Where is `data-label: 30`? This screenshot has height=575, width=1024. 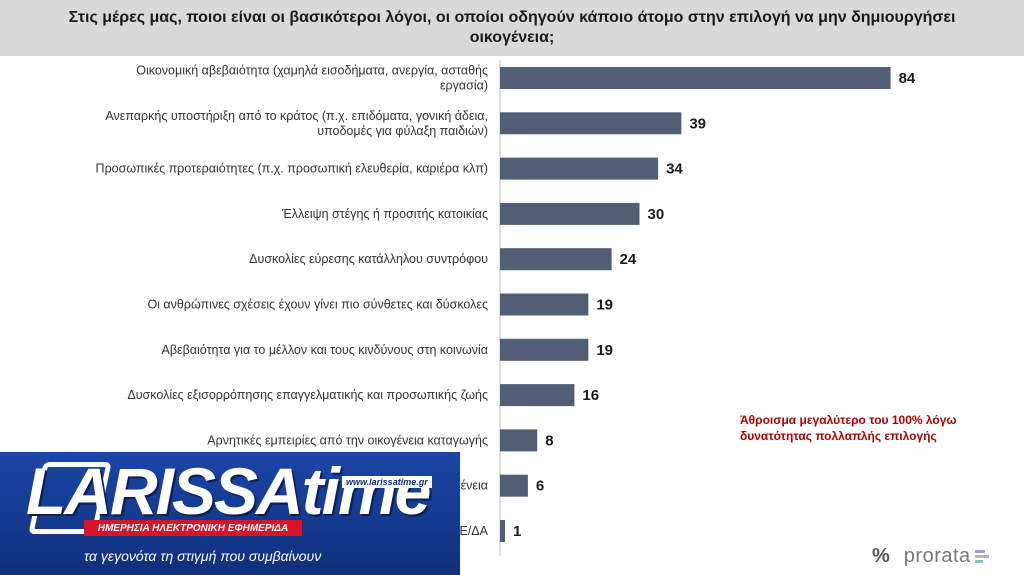
data-label: 30 is located at coordinates (656, 214).